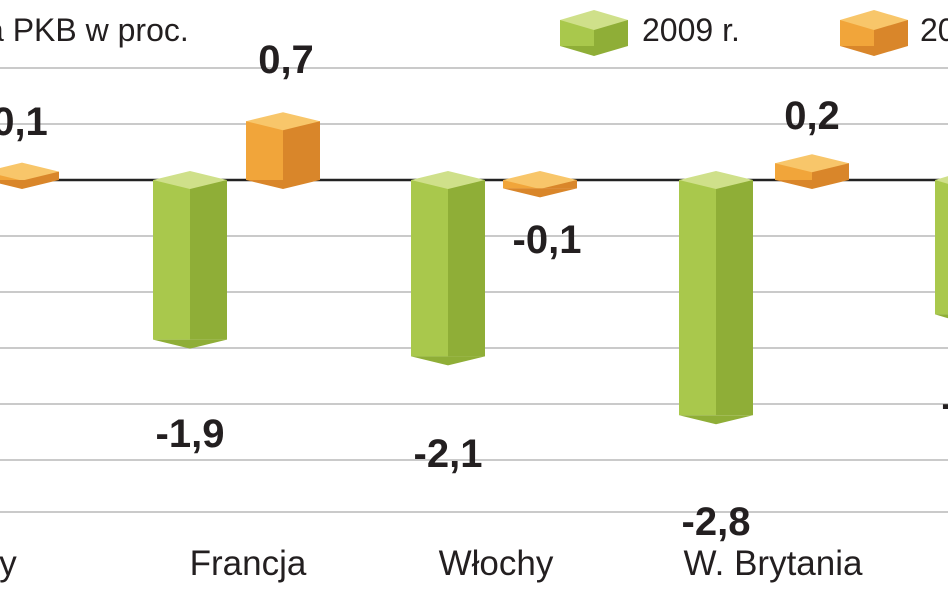 The height and width of the screenshot is (593, 948). Describe the element at coordinates (286, 60) in the screenshot. I see `value-label-francja-20: 0,7` at that location.